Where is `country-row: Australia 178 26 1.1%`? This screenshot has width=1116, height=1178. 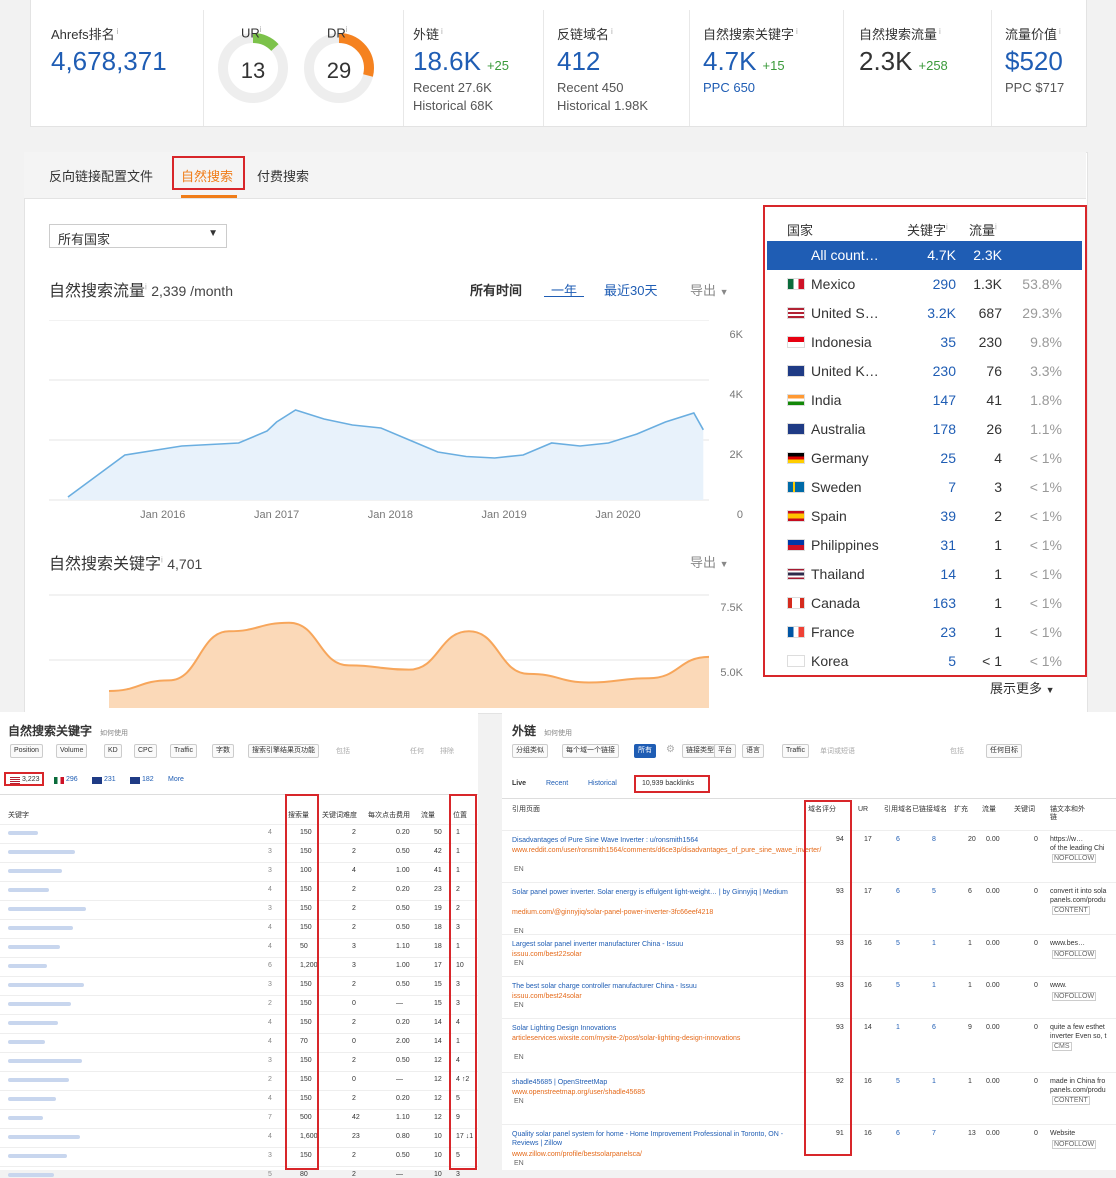
country-row: Australia 178 26 1.1% is located at coordinates (924, 429).